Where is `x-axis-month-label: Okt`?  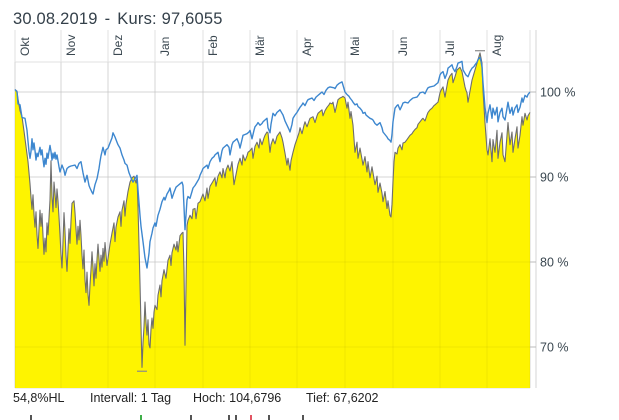 x-axis-month-label: Okt is located at coordinates (25, 46).